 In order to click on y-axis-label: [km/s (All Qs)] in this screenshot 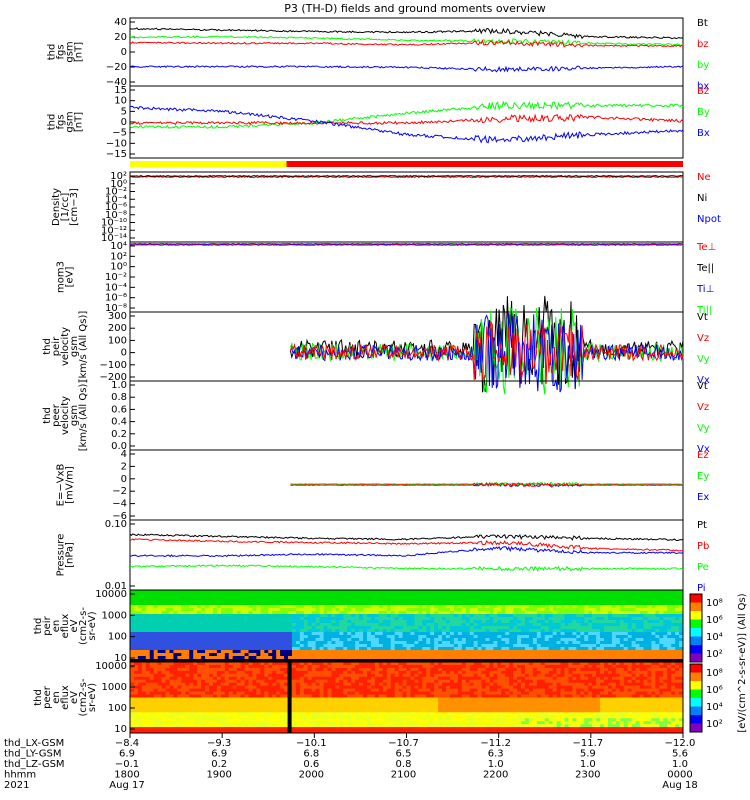, I will do `click(83, 347)`.